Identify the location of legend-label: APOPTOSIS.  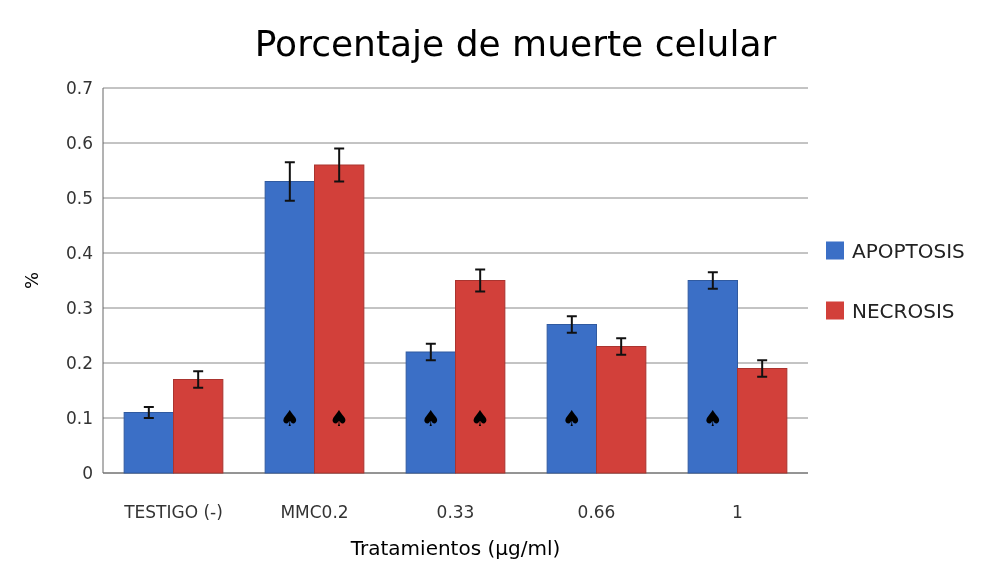
(908, 250).